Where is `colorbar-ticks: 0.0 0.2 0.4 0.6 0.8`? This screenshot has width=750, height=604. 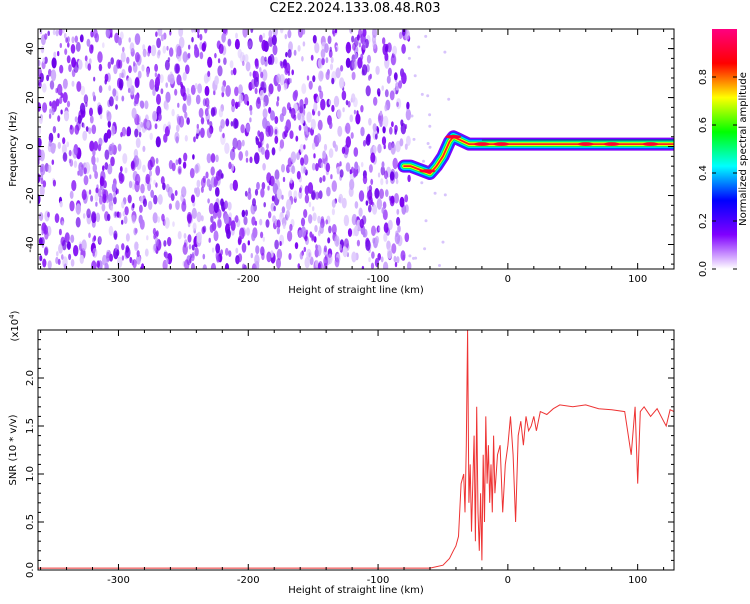
colorbar-ticks: 0.0 0.2 0.4 0.6 0.8 is located at coordinates (717, 173).